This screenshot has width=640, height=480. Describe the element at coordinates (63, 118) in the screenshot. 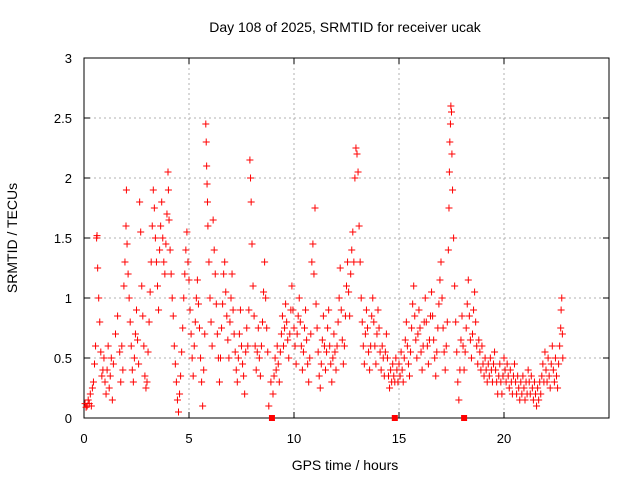

I see `y-tick-label: 2.5` at that location.